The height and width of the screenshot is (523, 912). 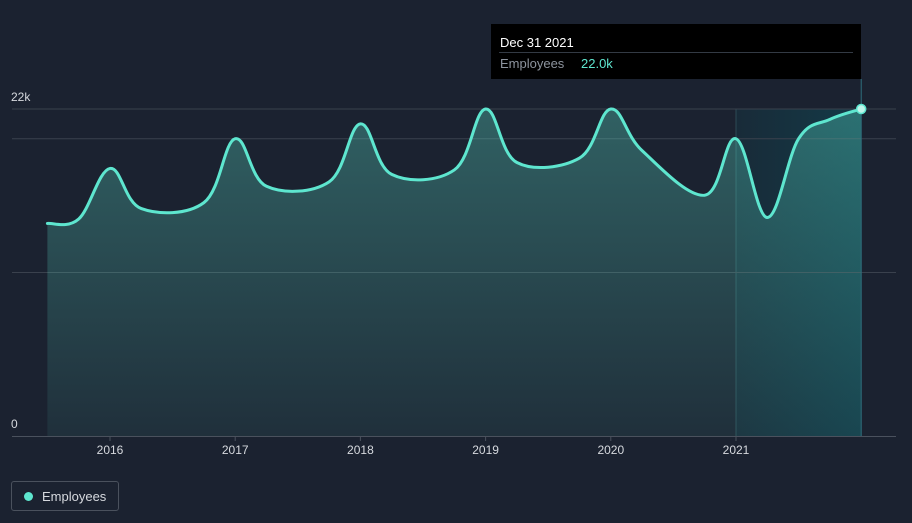 I want to click on x-tick-label-2020: 2020, so click(x=610, y=450).